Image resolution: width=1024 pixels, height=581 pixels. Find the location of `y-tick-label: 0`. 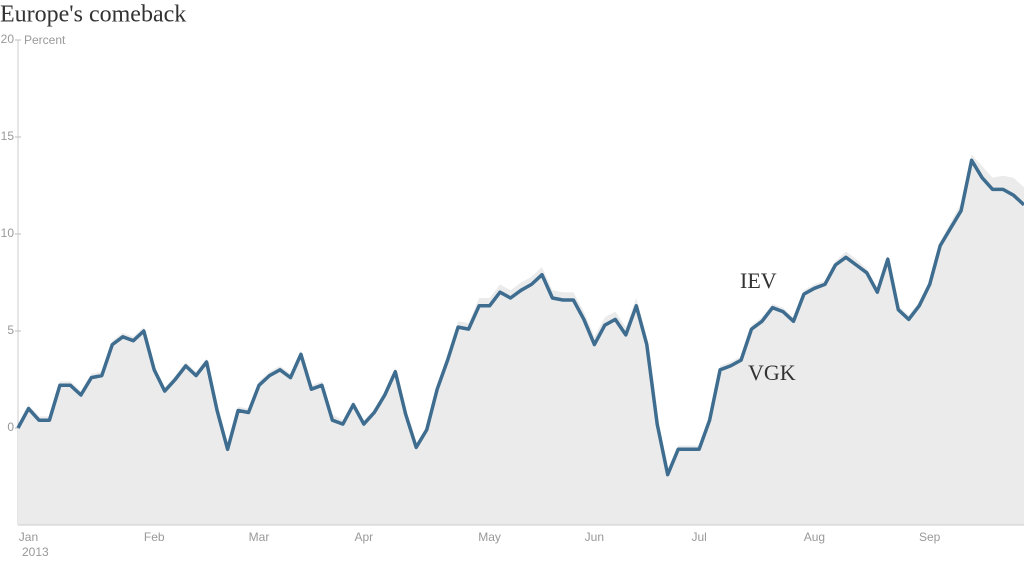

y-tick-label: 0 is located at coordinates (10, 427).